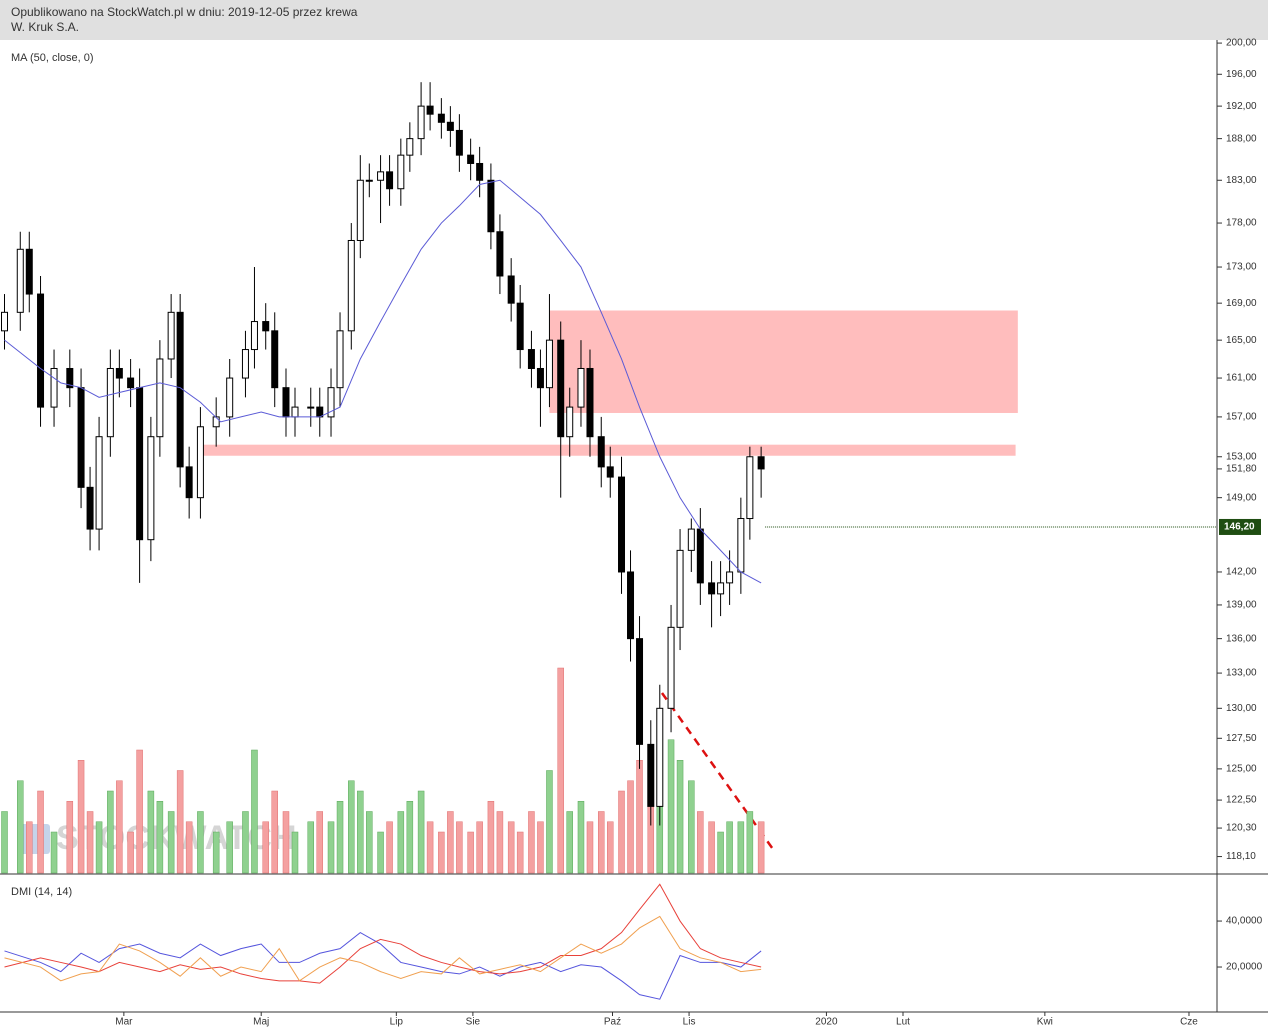  Describe the element at coordinates (1244, 967) in the screenshot. I see `y-tick-label: 20,0000` at that location.